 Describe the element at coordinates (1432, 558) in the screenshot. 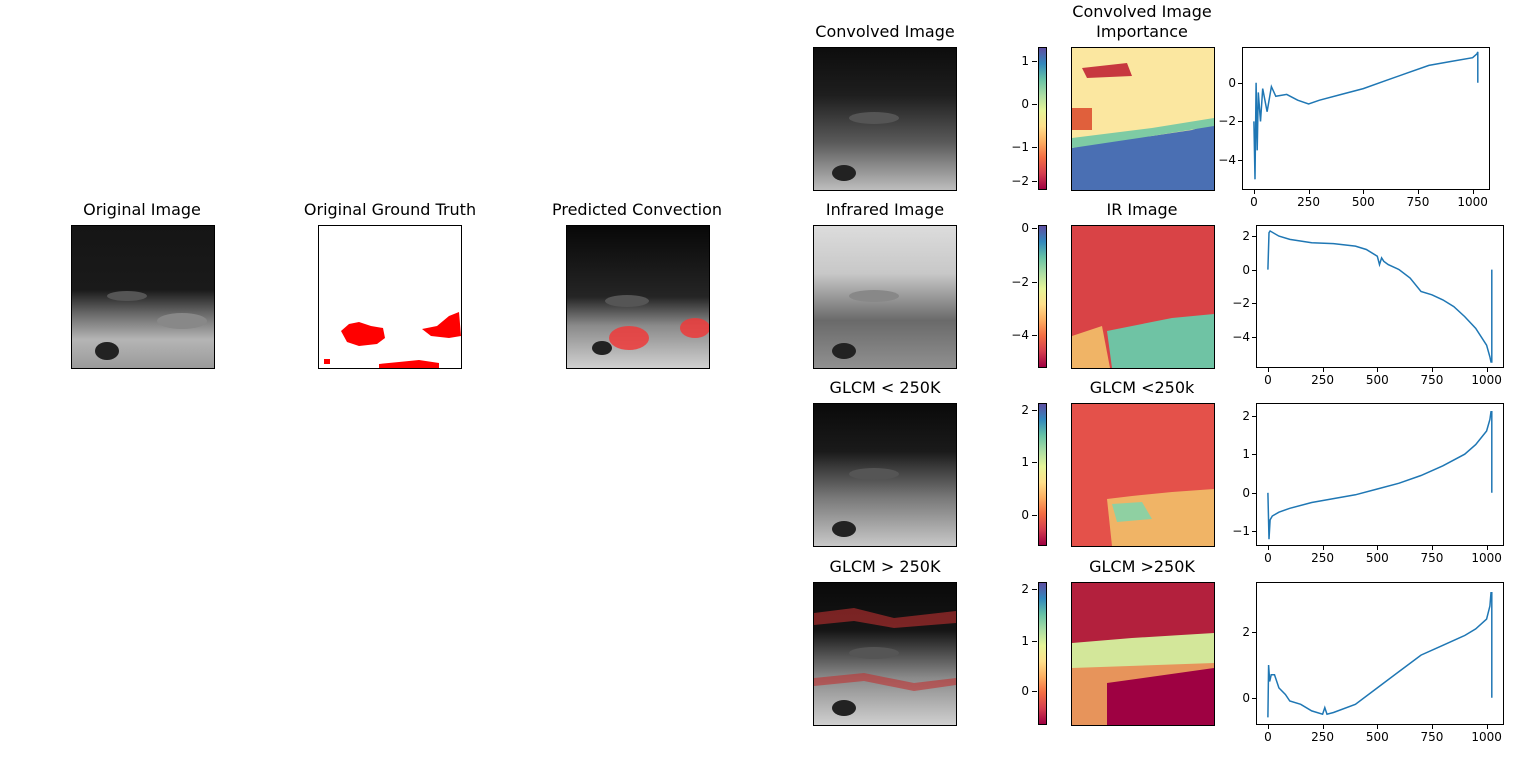

I see `x-tick-label: 750` at that location.